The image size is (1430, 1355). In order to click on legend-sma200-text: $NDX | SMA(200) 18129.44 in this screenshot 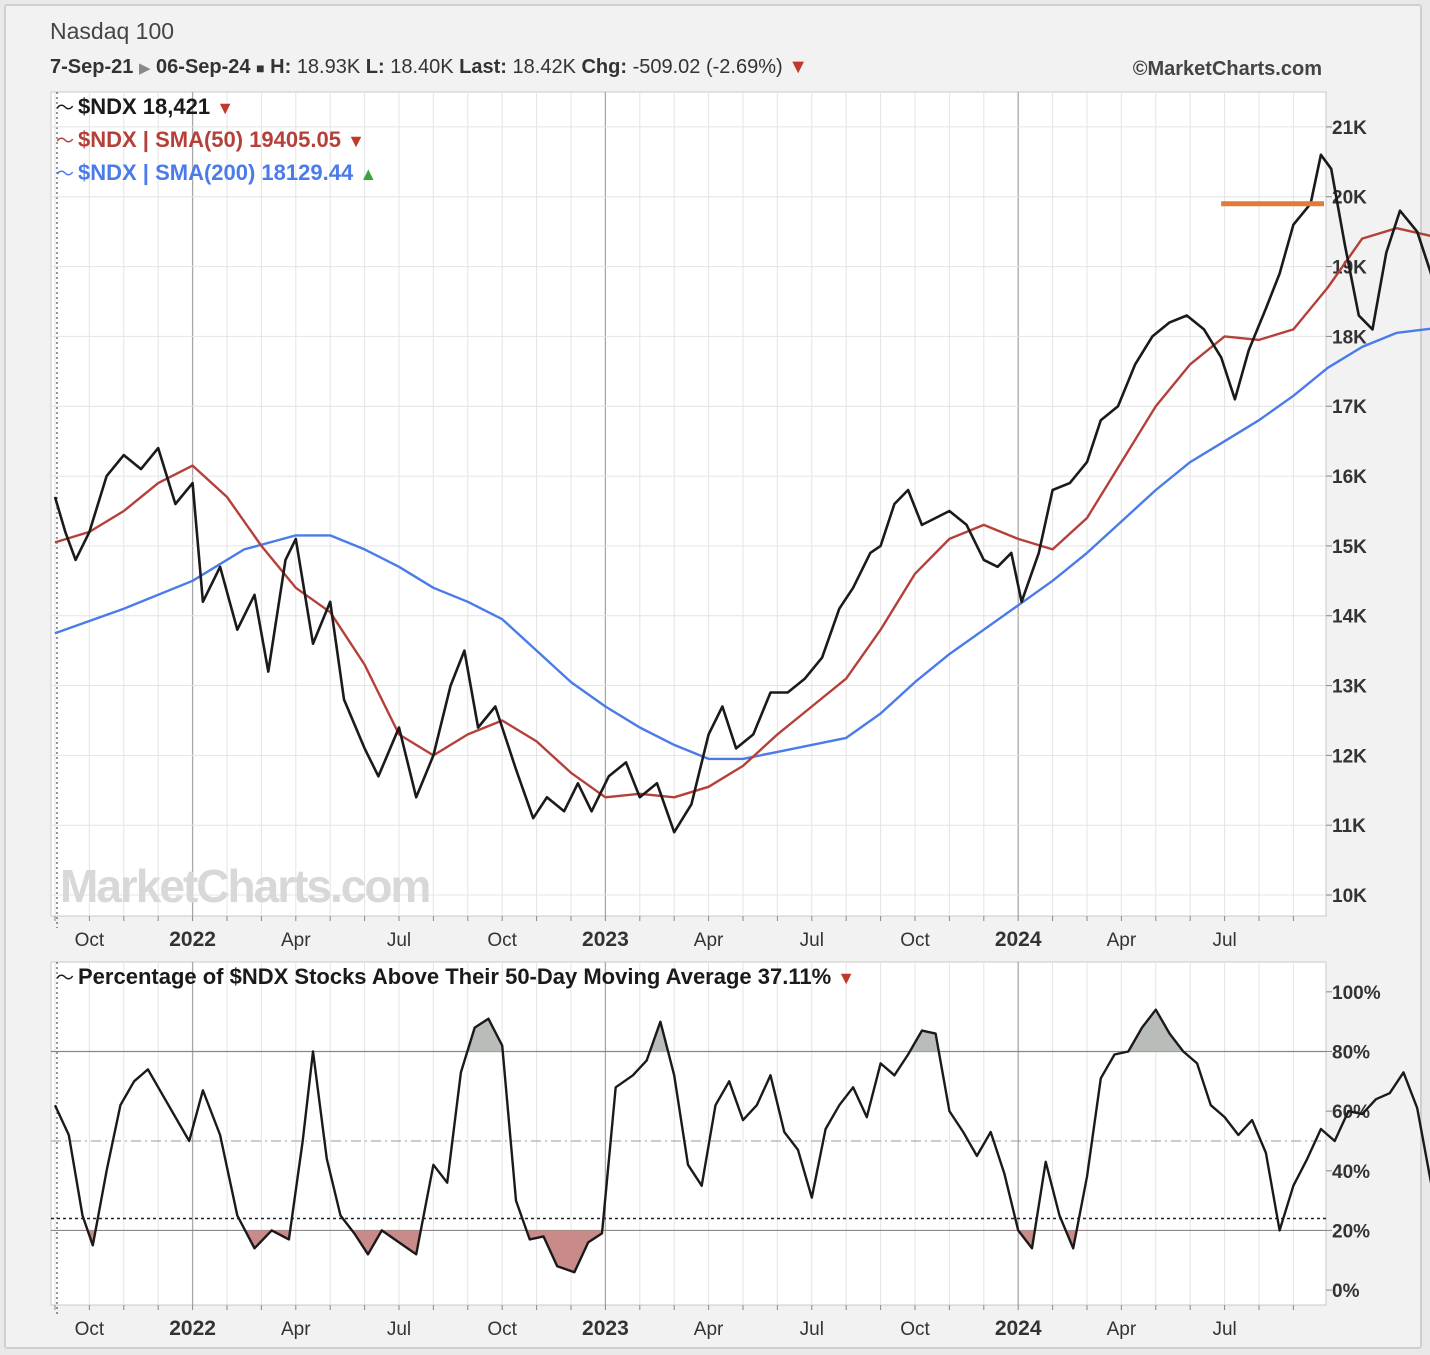, I will do `click(216, 172)`.